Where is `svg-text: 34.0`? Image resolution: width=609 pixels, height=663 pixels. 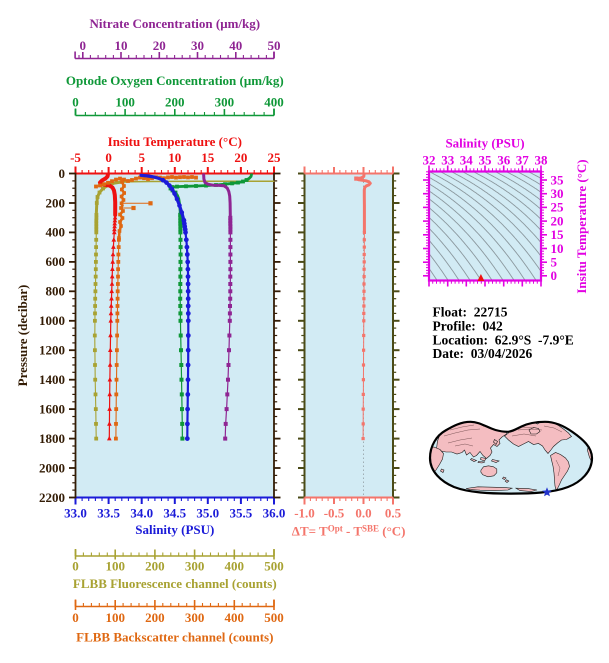 svg-text: 34.0 is located at coordinates (141, 513).